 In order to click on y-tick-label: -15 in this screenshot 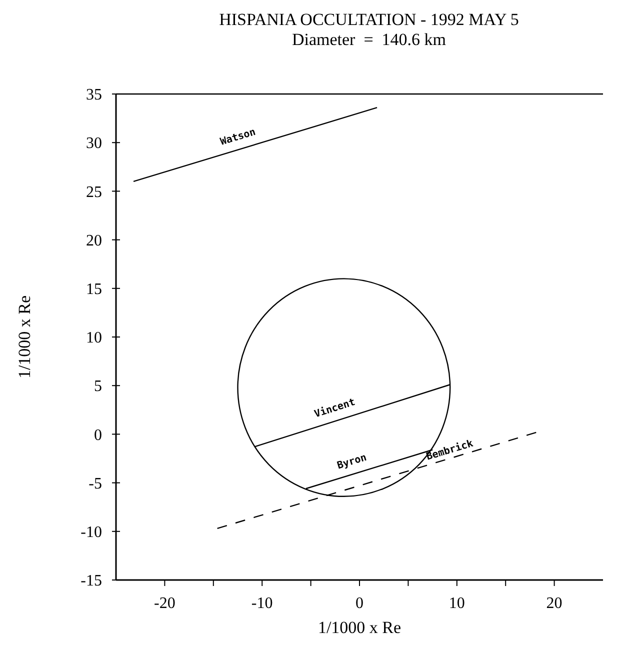, I will do `click(91, 581)`.